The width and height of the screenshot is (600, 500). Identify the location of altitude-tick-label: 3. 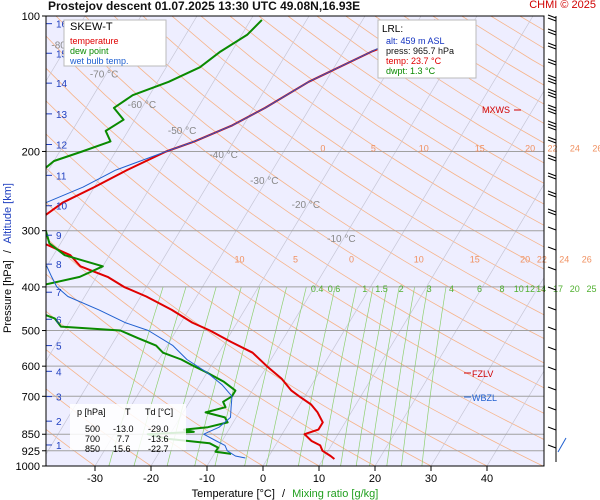
(59, 398).